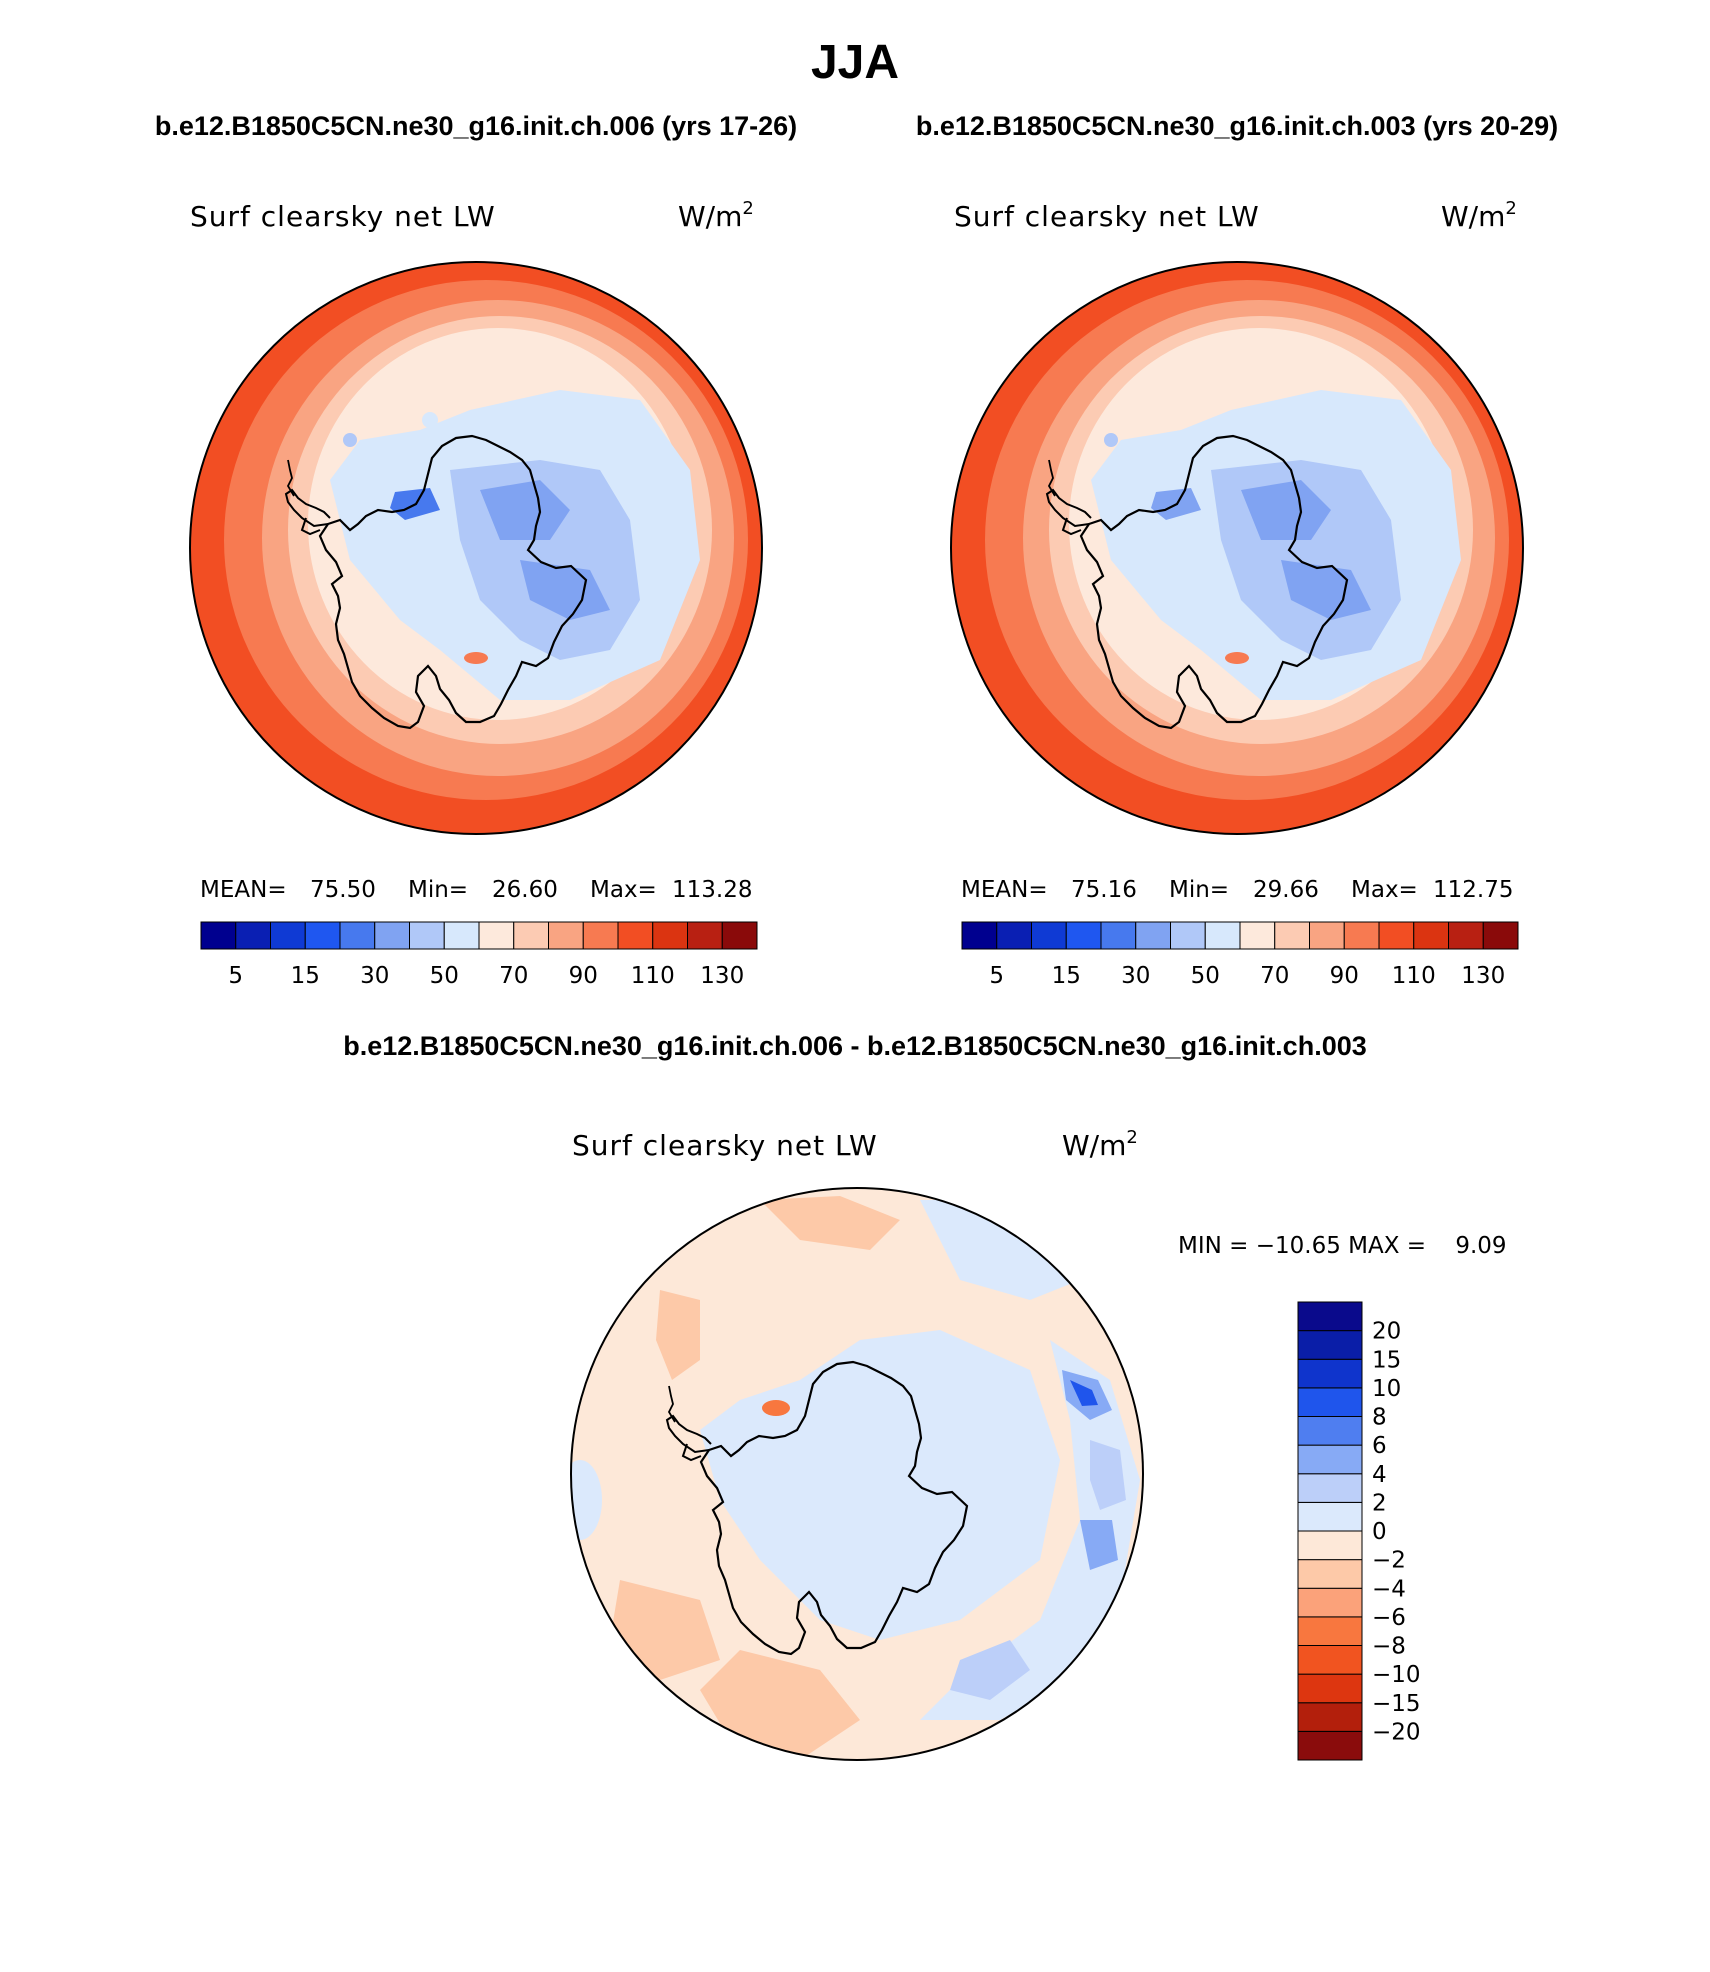 This screenshot has height=1972, width=1710. I want to click on map-case2, so click(1237, 548).